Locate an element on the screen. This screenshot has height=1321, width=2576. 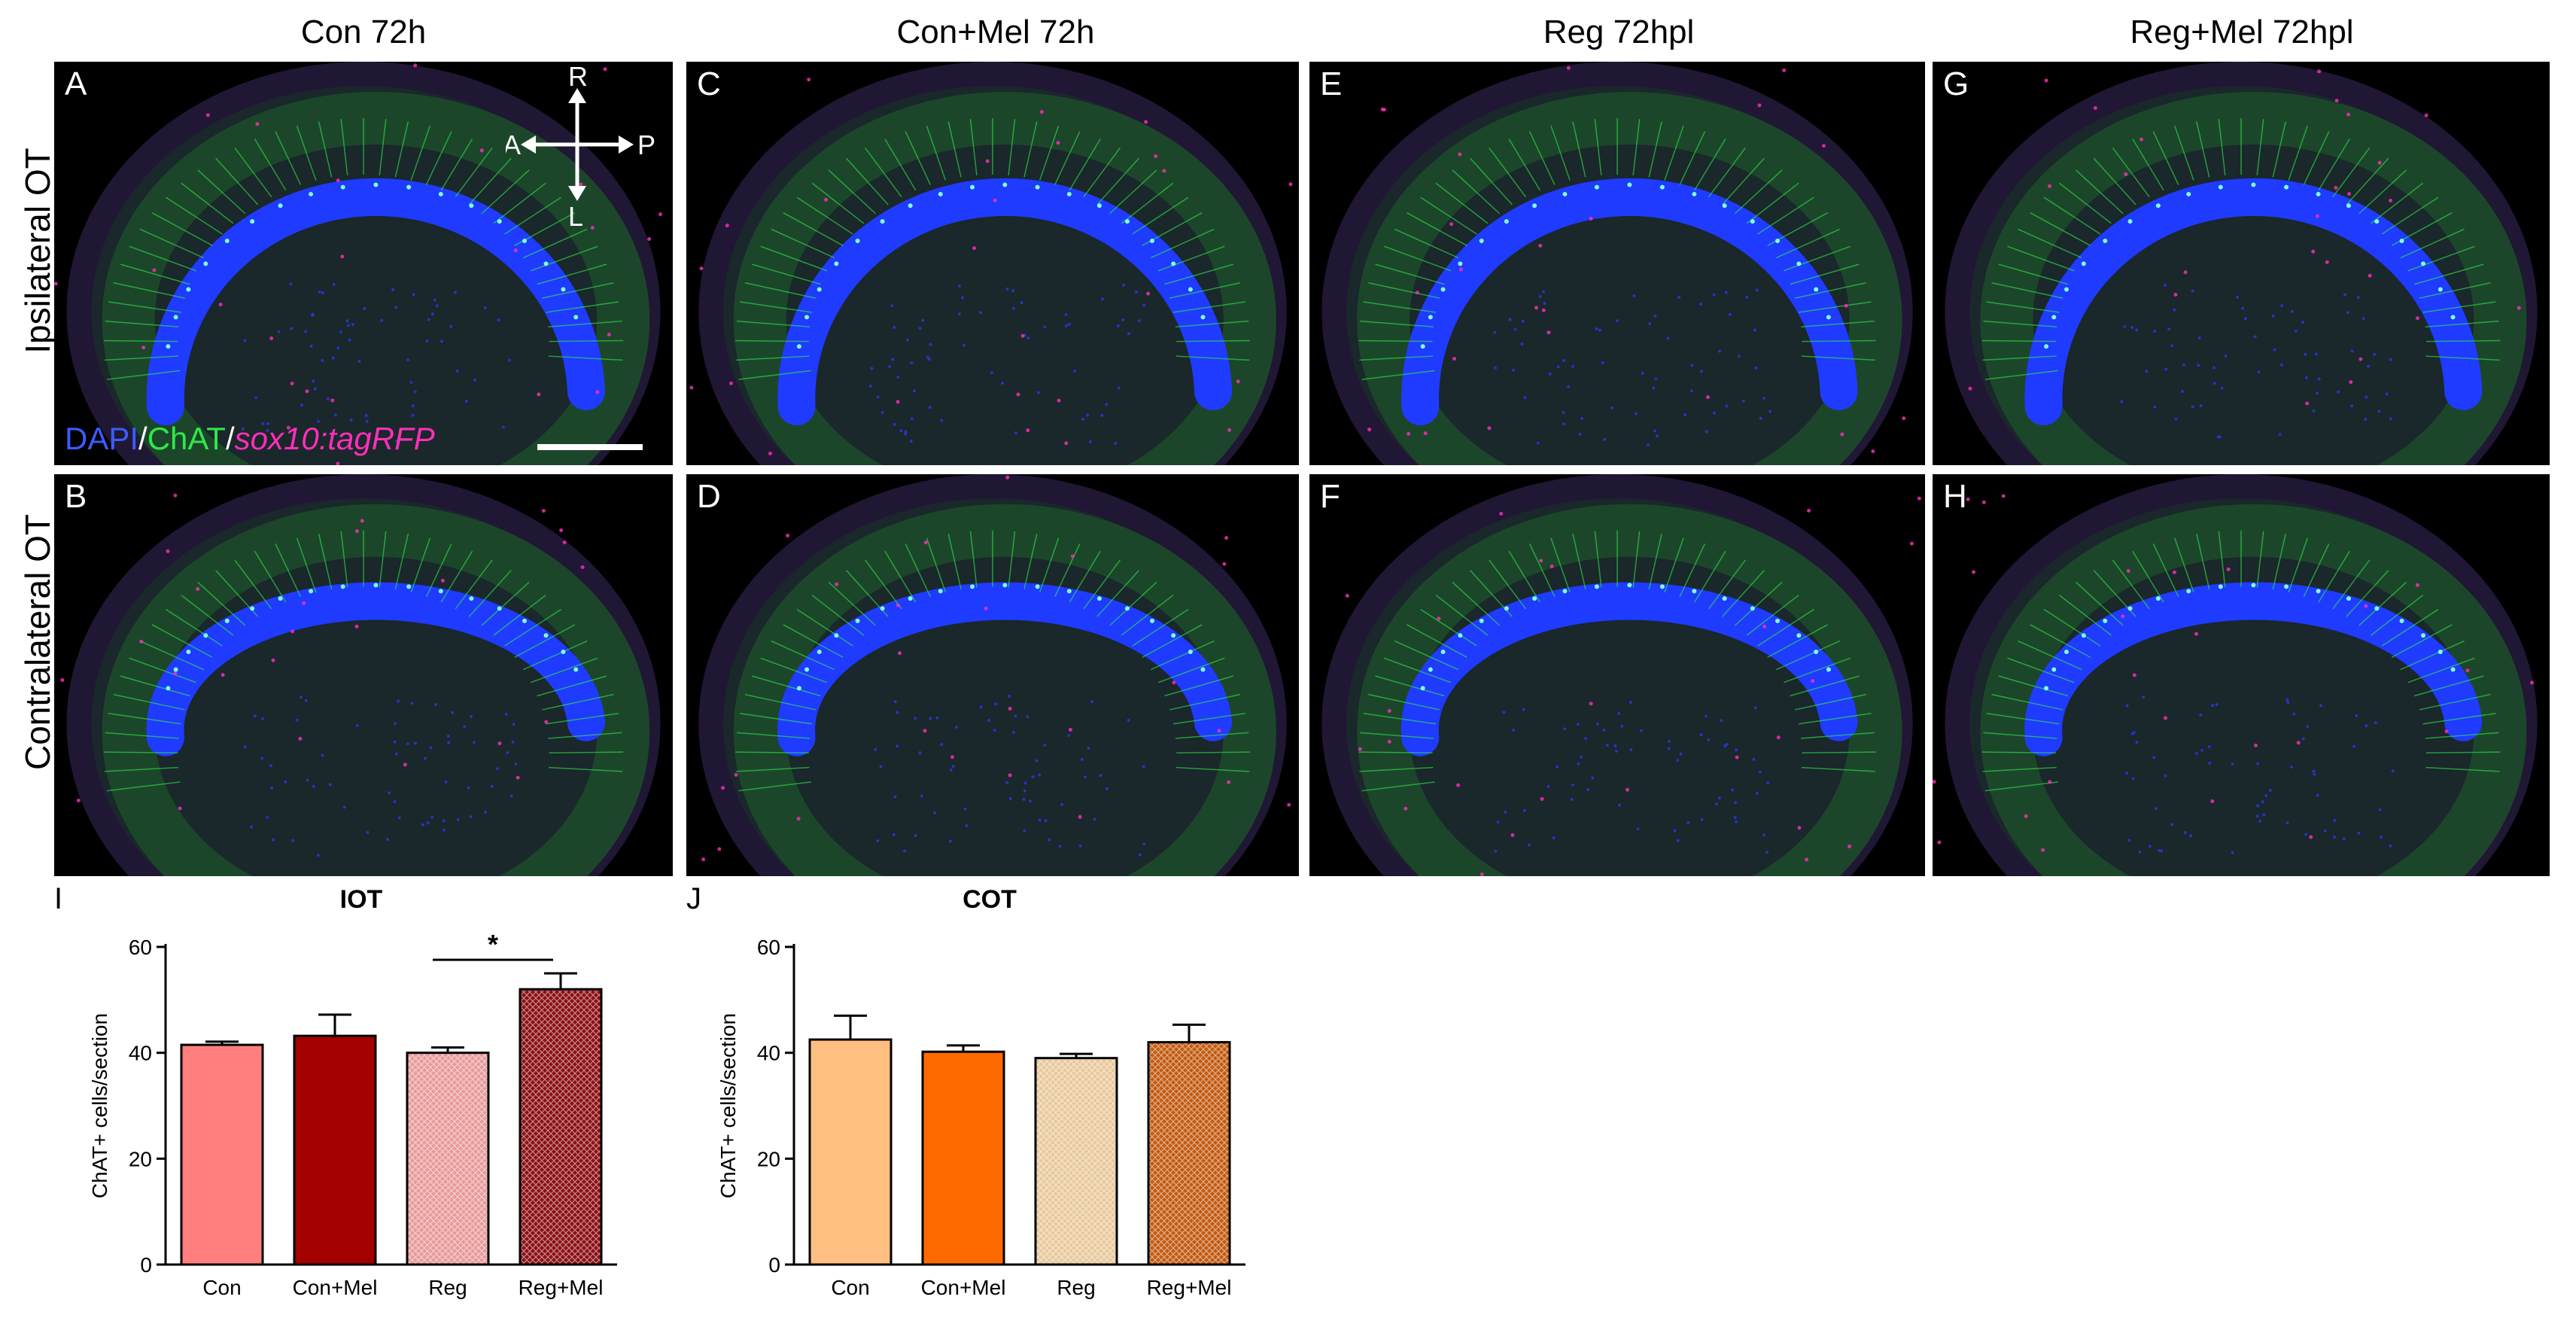
column-title-reg-mel: Reg+Mel 72hpl is located at coordinates (2242, 33).